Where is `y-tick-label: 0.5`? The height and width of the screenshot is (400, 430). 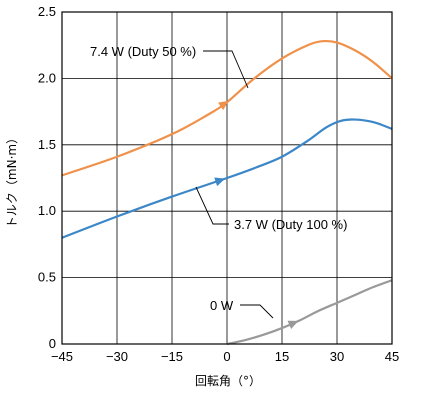 y-tick-label: 0.5 is located at coordinates (47, 277).